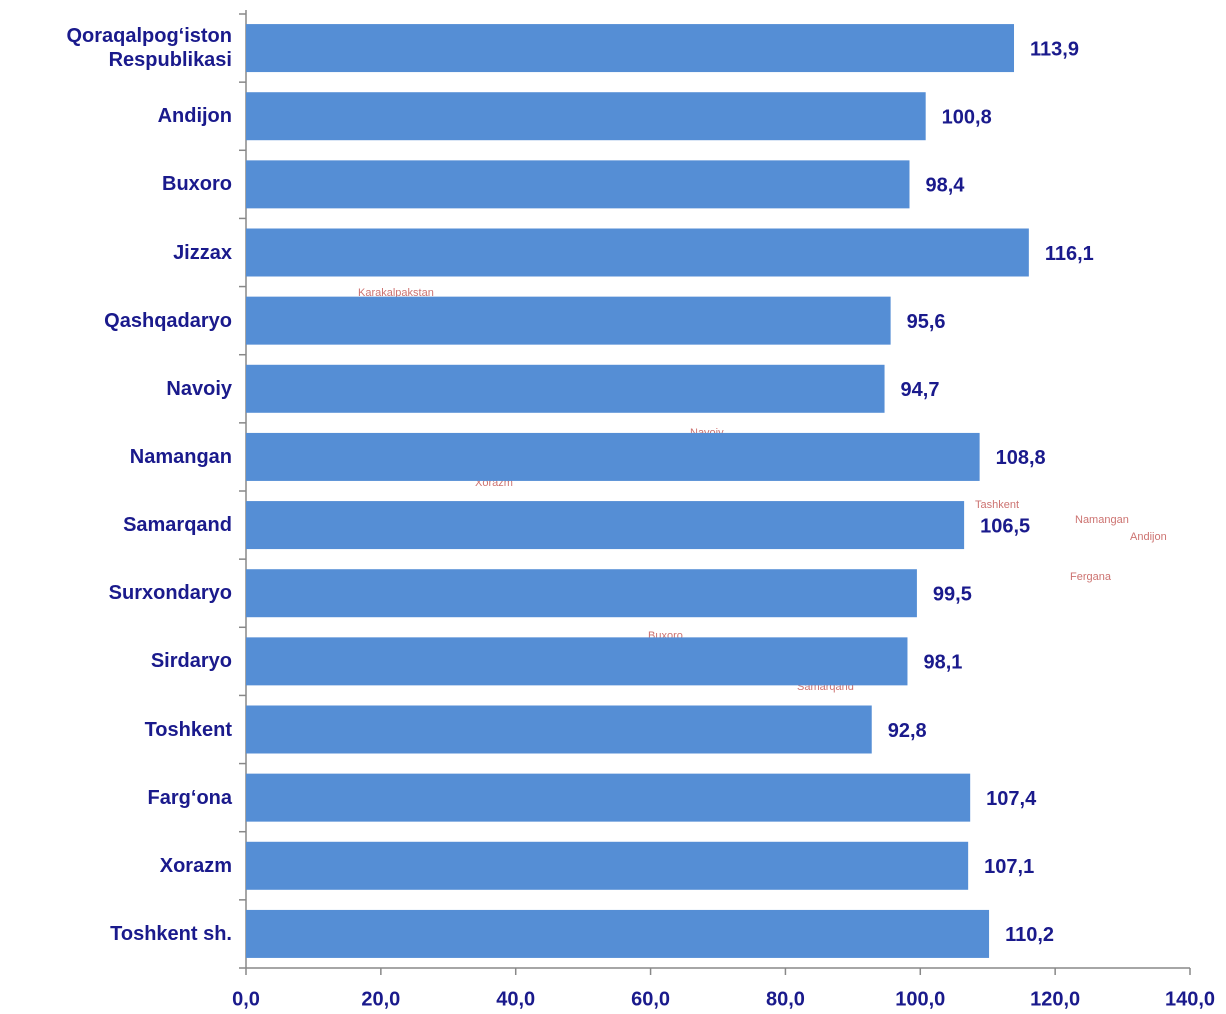  Describe the element at coordinates (396, 293) in the screenshot. I see `map-label: Karakalpakstan` at that location.